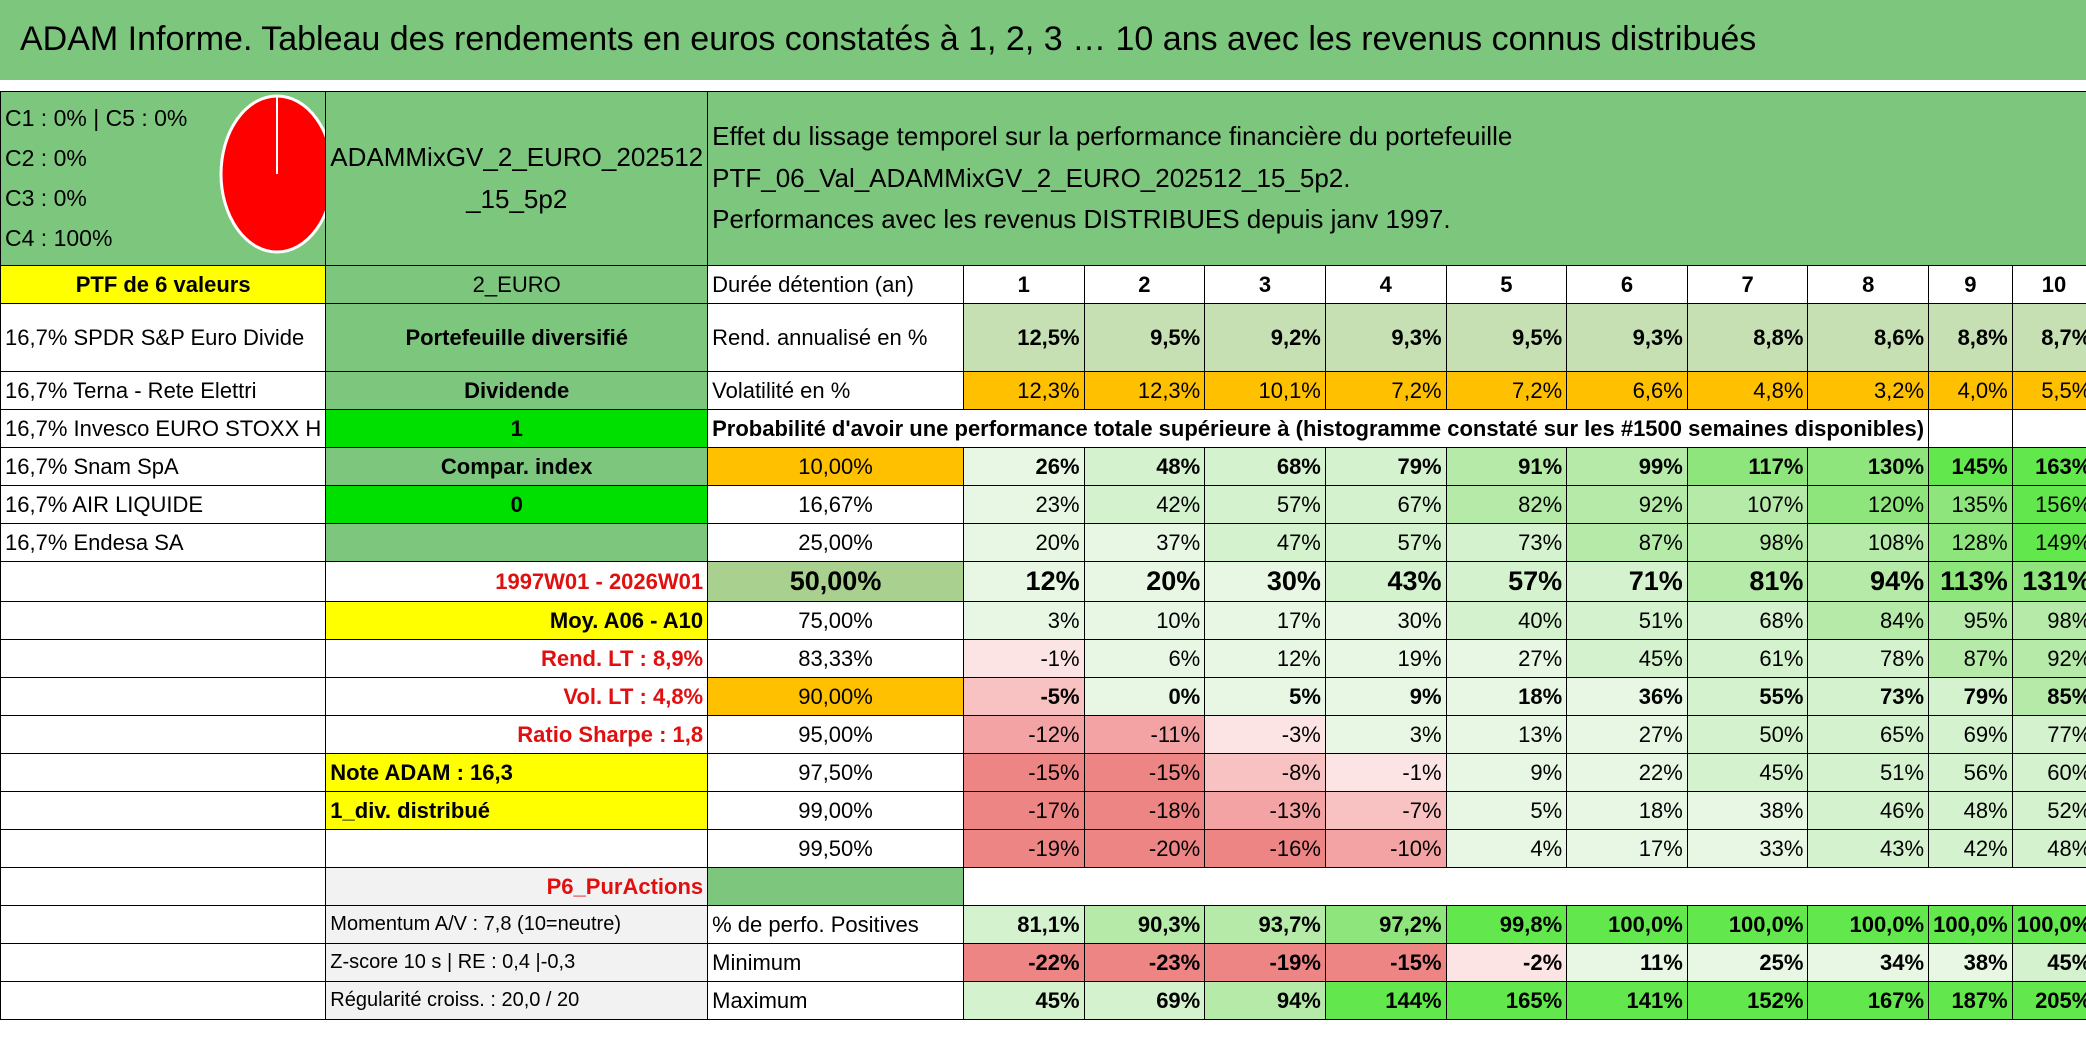  What do you see at coordinates (517, 886) in the screenshot?
I see `p6-label: P6_PurActions` at bounding box center [517, 886].